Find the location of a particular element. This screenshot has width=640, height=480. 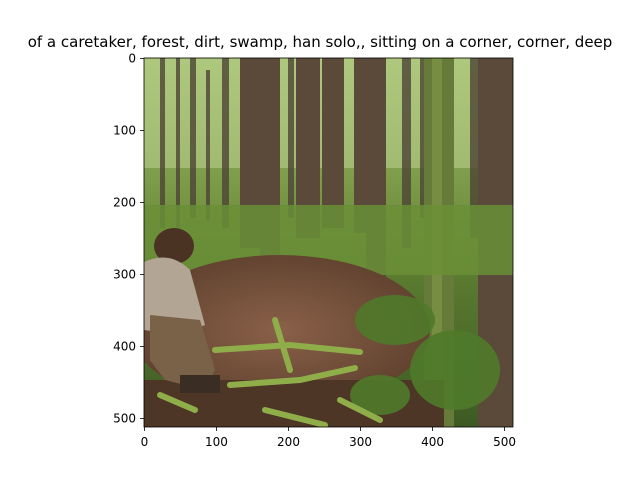

y-tick-label: 200 is located at coordinates (124, 203).